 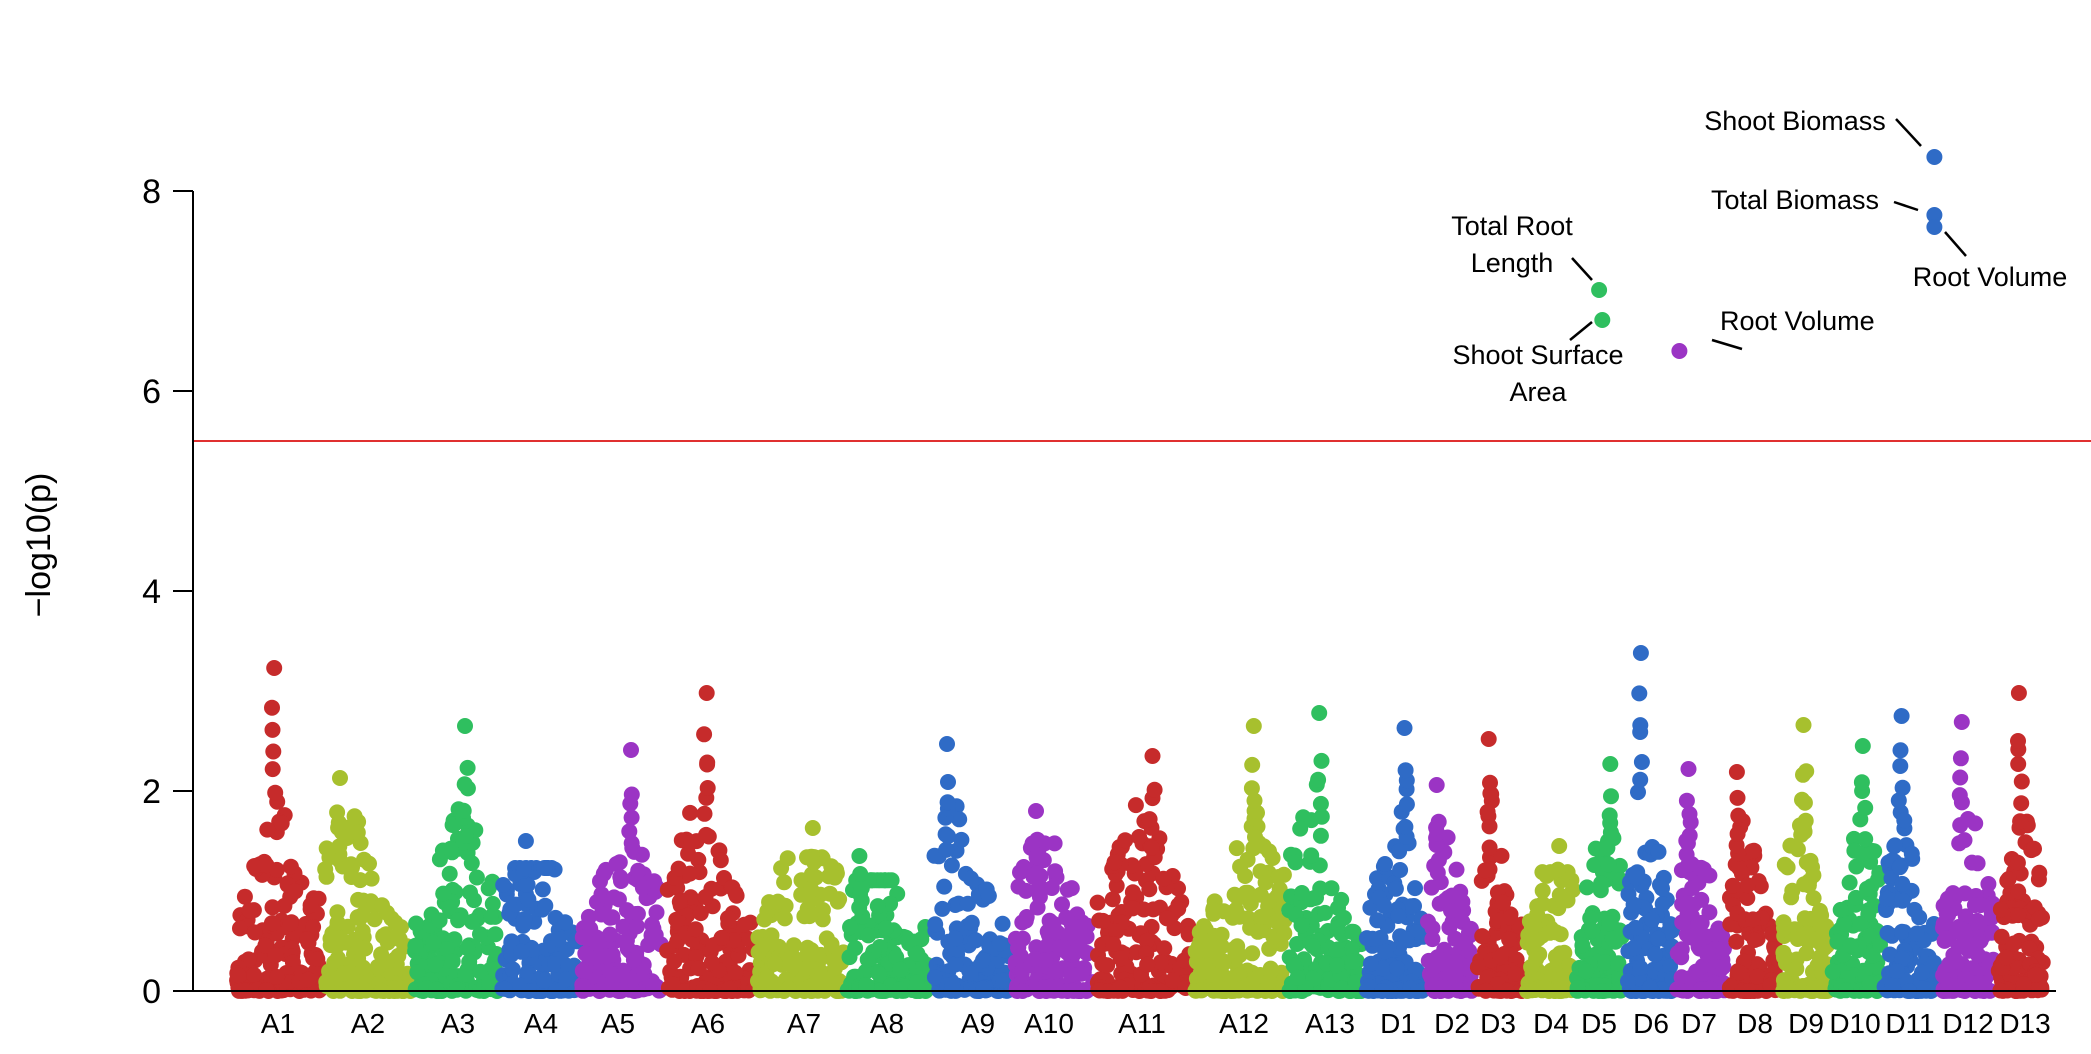 I want to click on significant-snp-2: Root Volume, so click(x=1773, y=332).